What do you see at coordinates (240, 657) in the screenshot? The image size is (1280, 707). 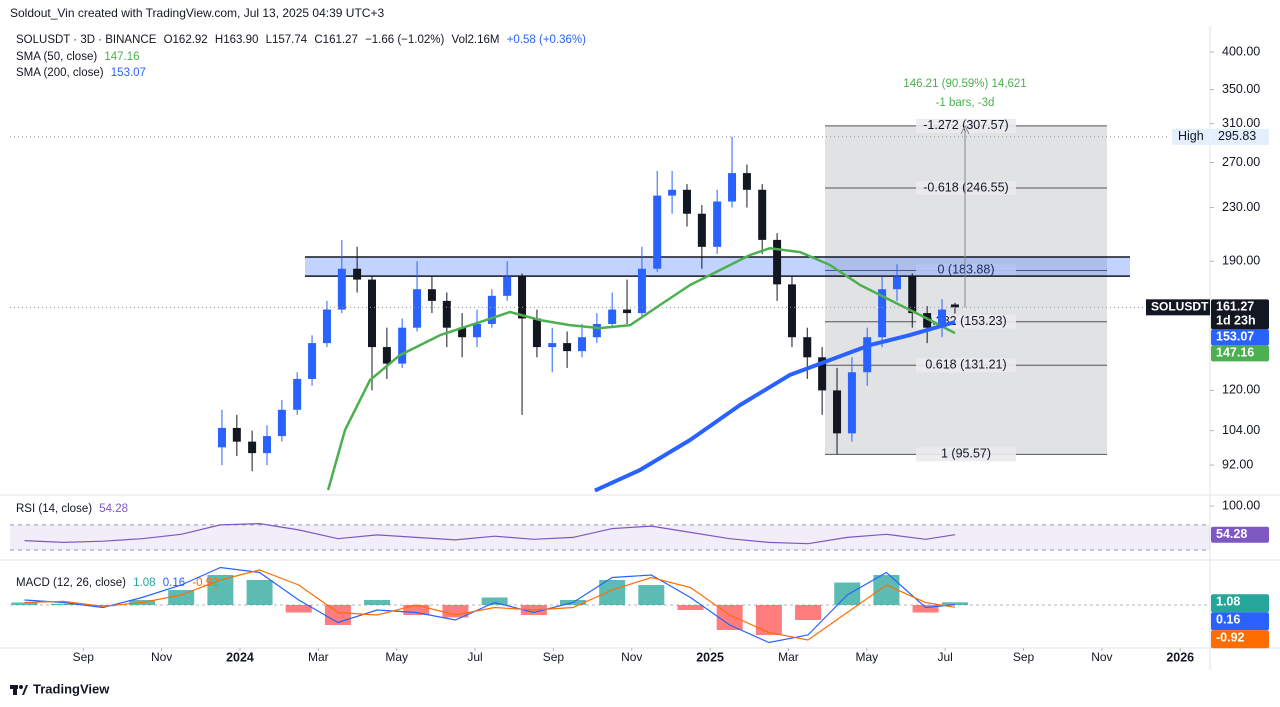 I see `x-tick-label: 2024` at bounding box center [240, 657].